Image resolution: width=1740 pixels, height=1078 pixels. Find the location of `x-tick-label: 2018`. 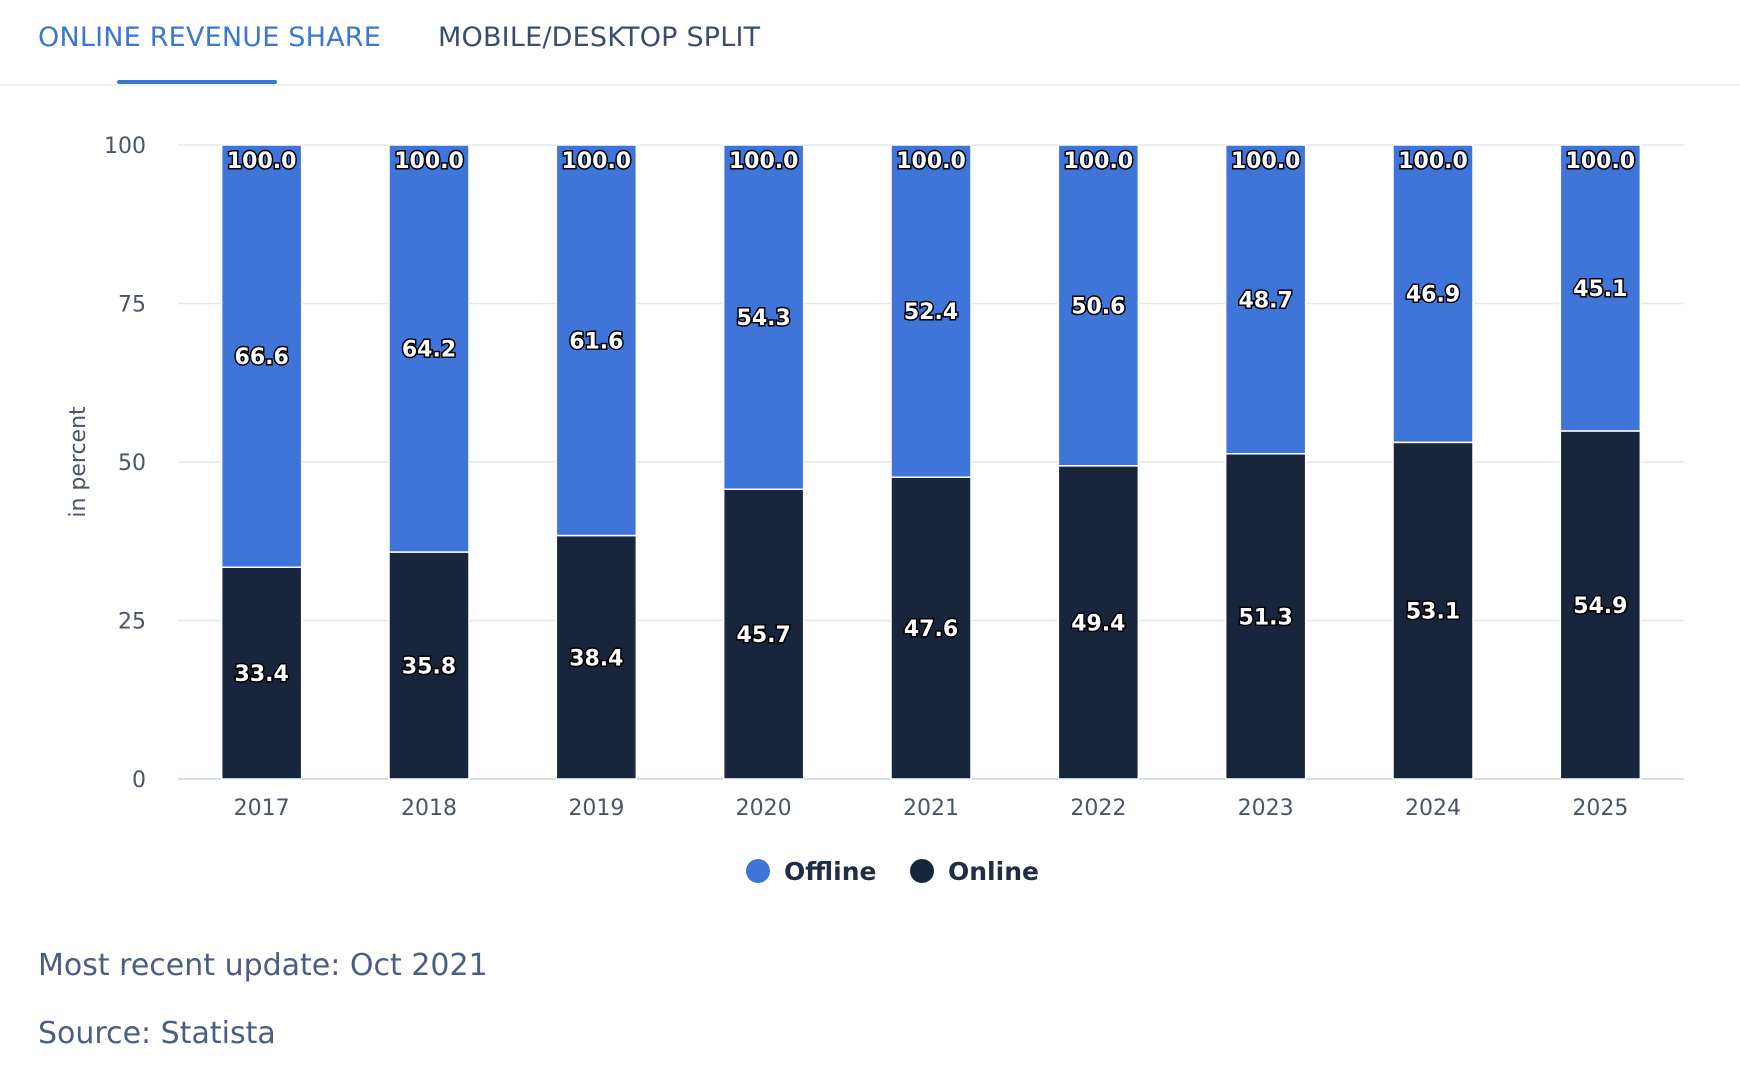

x-tick-label: 2018 is located at coordinates (429, 808).